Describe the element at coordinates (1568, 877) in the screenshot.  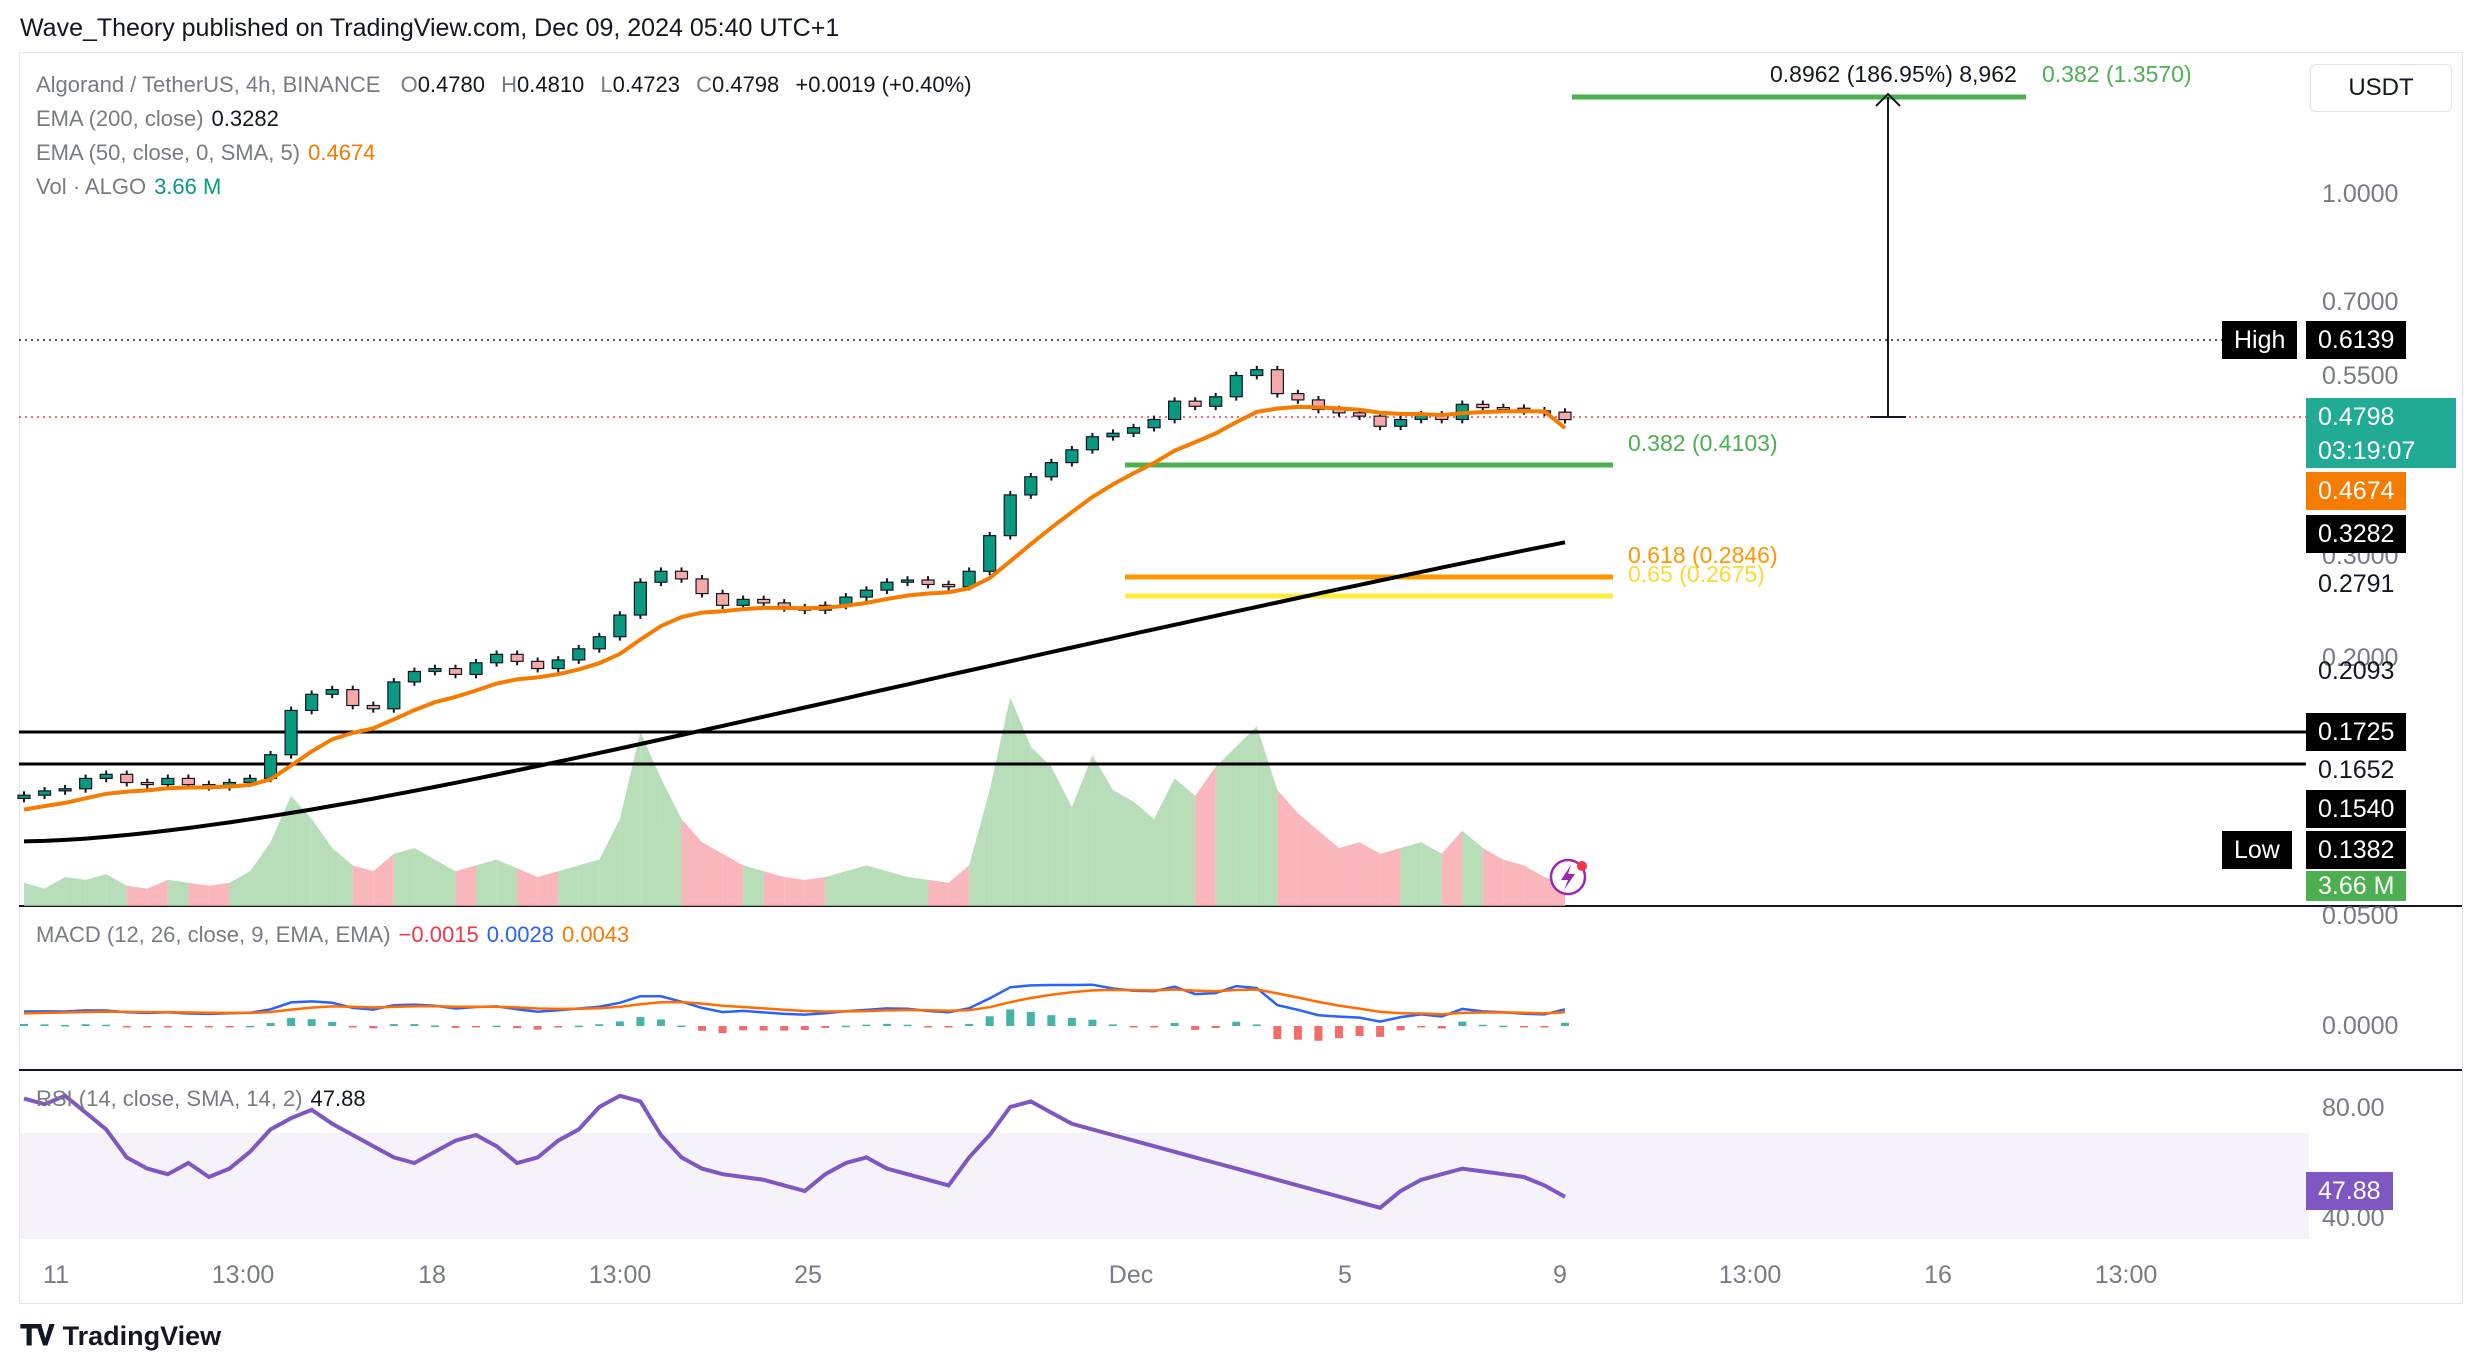
I see `alert-lightning-icon` at that location.